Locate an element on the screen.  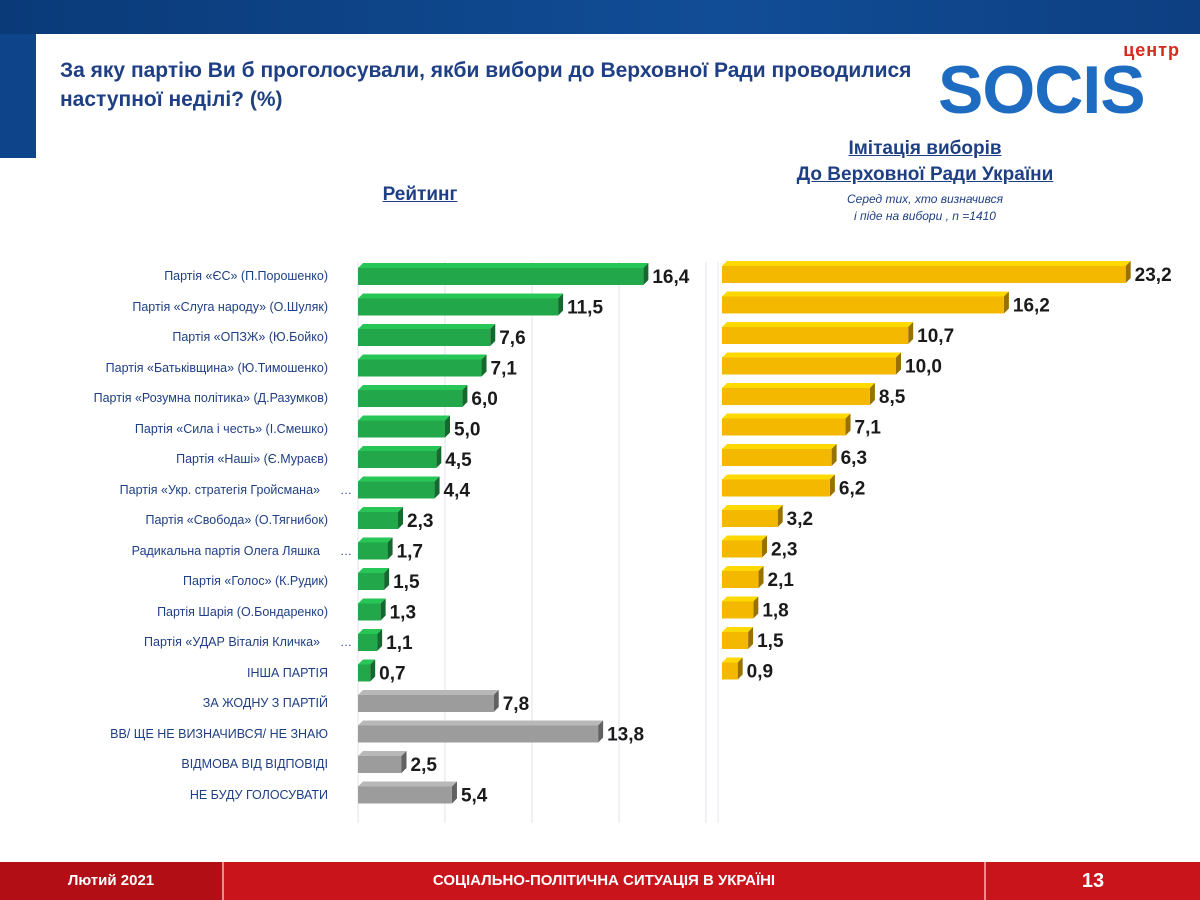
rating-value-label: 5,0 is located at coordinates (467, 430).